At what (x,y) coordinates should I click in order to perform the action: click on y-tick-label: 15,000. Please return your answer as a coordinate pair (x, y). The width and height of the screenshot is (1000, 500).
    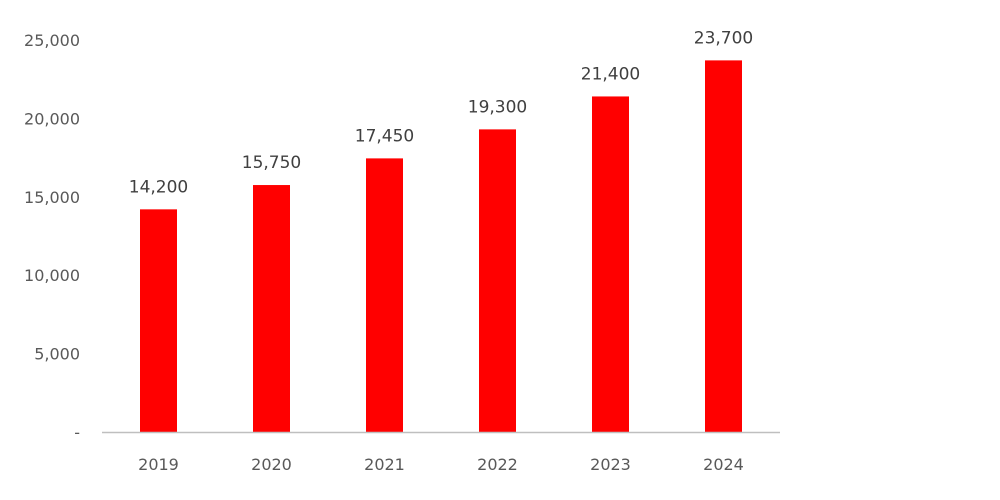
    Looking at the image, I should click on (52, 197).